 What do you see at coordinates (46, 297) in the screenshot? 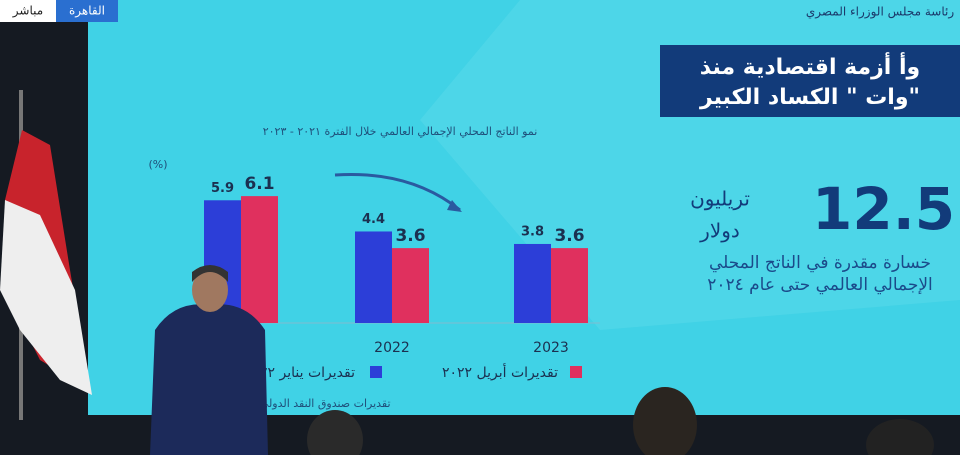
I see `flag-white` at bounding box center [46, 297].